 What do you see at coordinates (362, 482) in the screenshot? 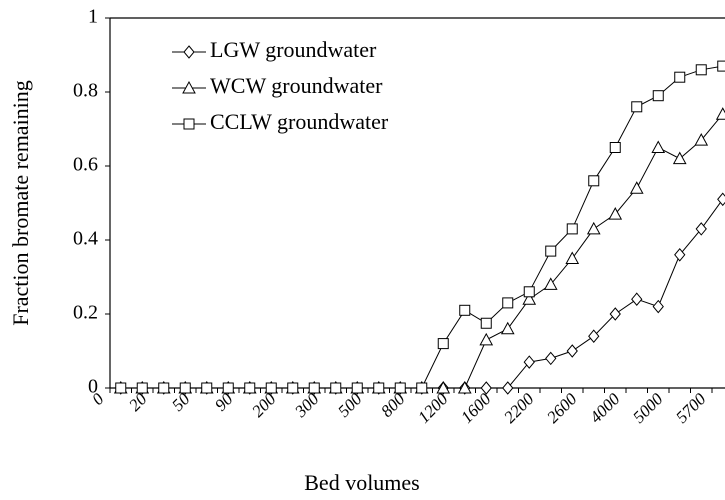
I see `x-axis-label: Bed volumes` at bounding box center [362, 482].